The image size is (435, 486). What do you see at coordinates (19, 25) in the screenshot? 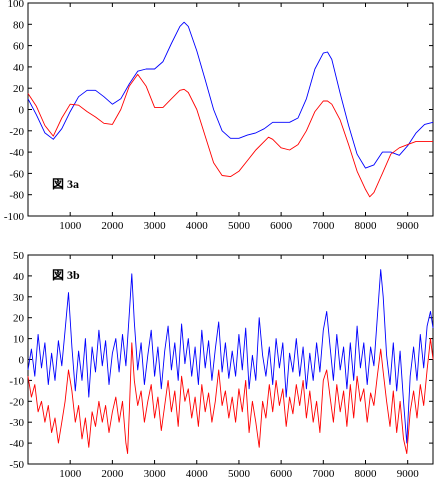
I see `y-tick-label: 80` at bounding box center [19, 25].